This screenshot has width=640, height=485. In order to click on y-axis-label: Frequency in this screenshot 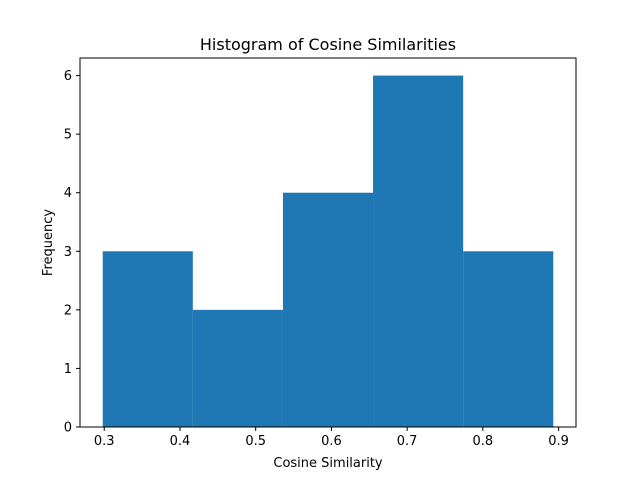, I will do `click(48, 242)`.